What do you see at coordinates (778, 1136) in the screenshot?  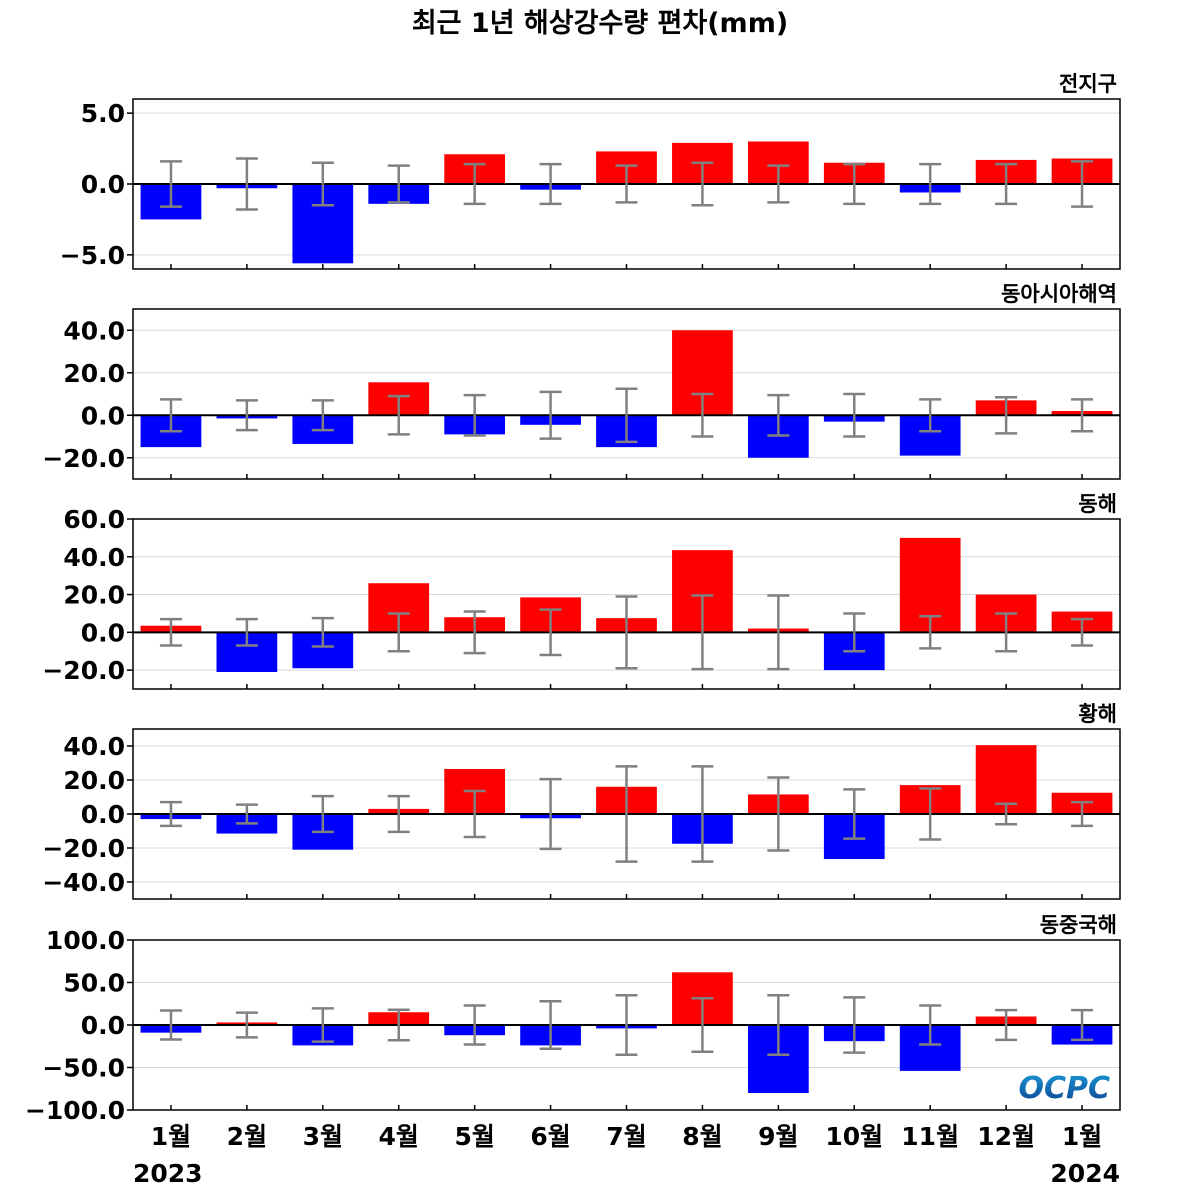 I see `x-tick-label: 9월` at bounding box center [778, 1136].